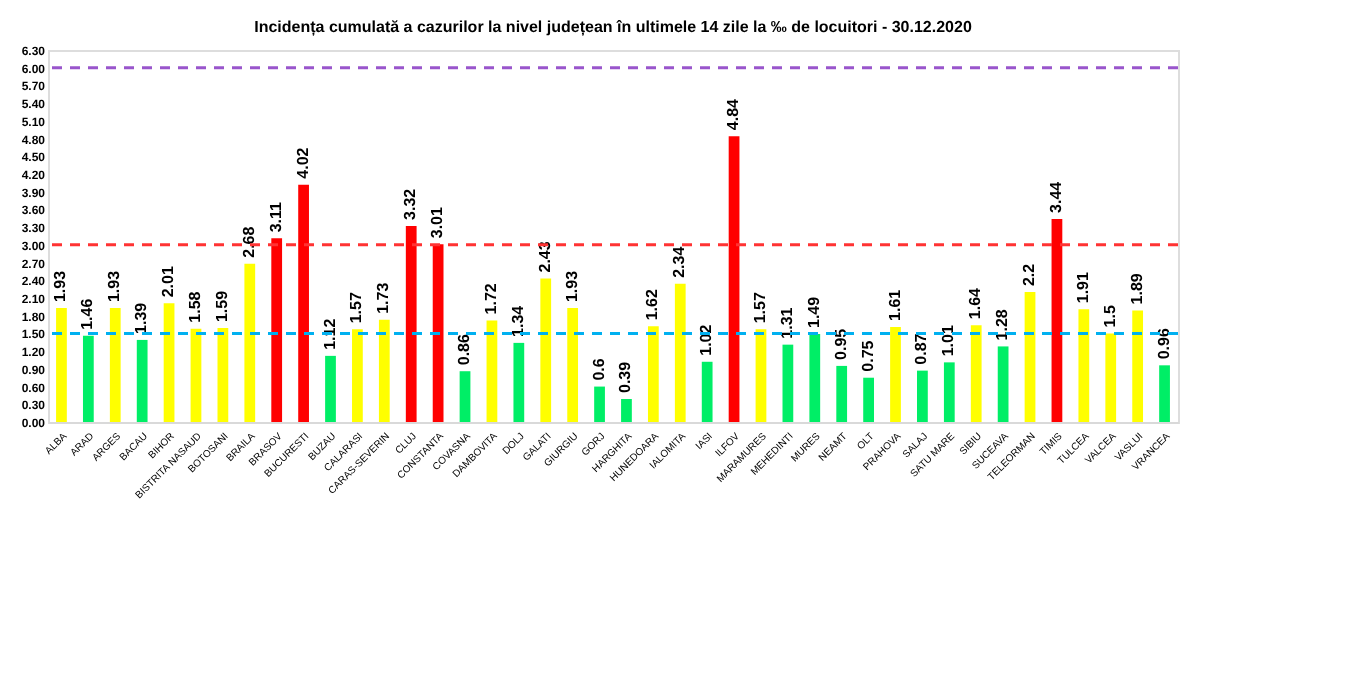 This screenshot has height=696, width=1360. Describe the element at coordinates (302, 162) in the screenshot. I see `data-label: 4.02` at that location.